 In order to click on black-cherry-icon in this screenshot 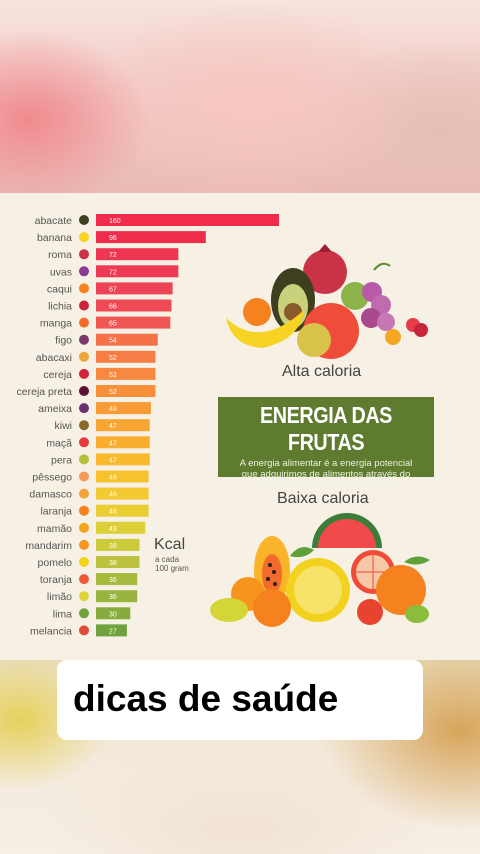, I will do `click(84, 391)`.